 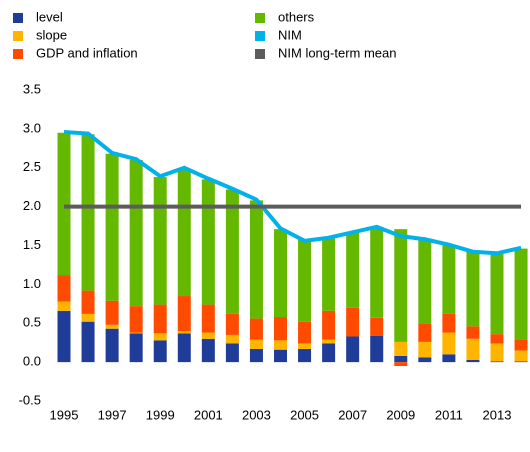 What do you see at coordinates (296, 16) in the screenshot?
I see `legend-label: others` at bounding box center [296, 16].